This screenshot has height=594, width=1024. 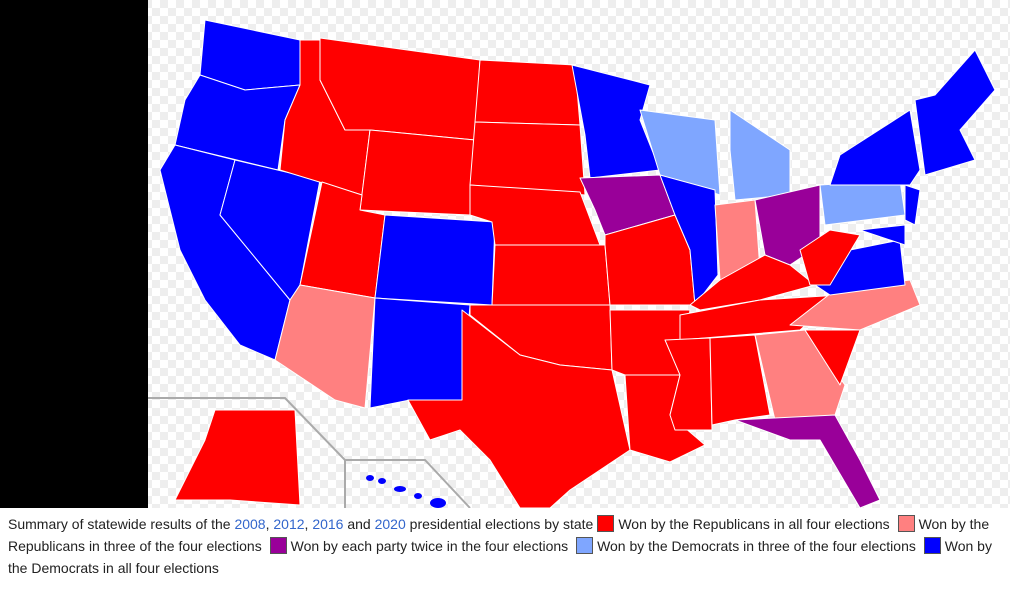 What do you see at coordinates (359, 524) in the screenshot?
I see `caption-separator: and` at bounding box center [359, 524].